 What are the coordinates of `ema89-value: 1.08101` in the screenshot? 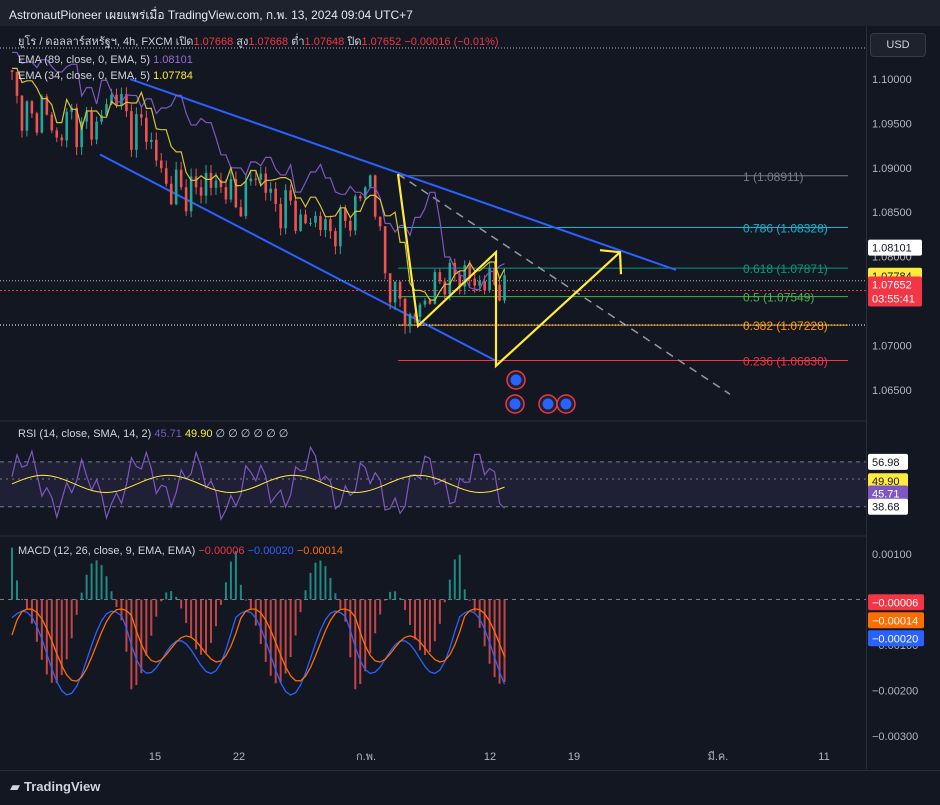 It's located at (173, 60).